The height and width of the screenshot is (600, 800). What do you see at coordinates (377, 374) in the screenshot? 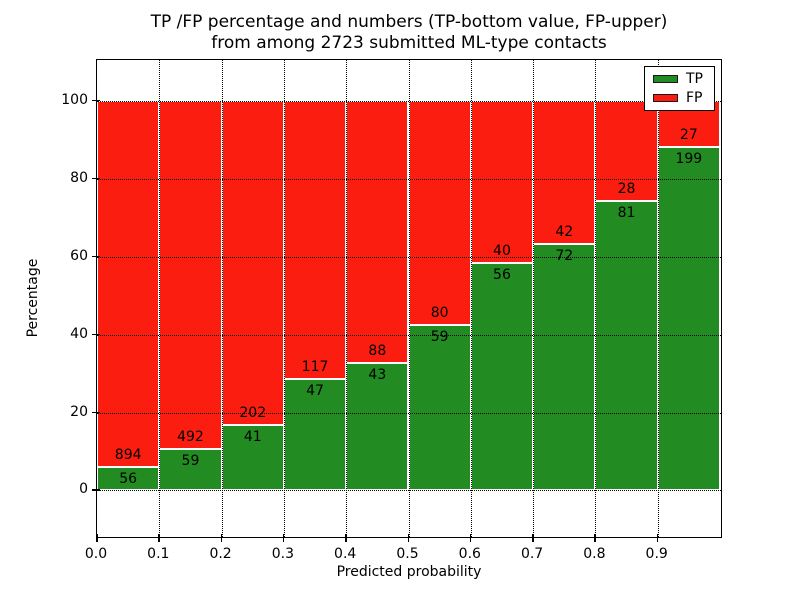
I see `tp-count-label: 43` at bounding box center [377, 374].